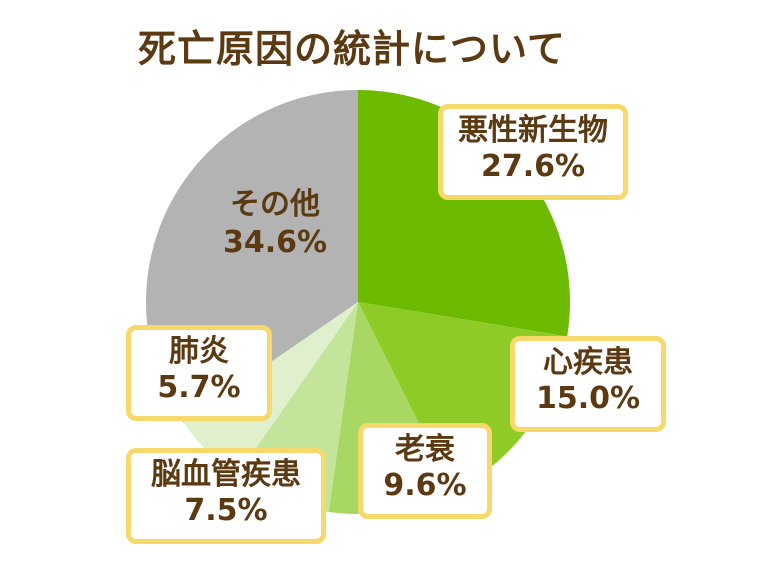  I want to click on label-pneumonia: 肺炎 5.7%, so click(199, 373).